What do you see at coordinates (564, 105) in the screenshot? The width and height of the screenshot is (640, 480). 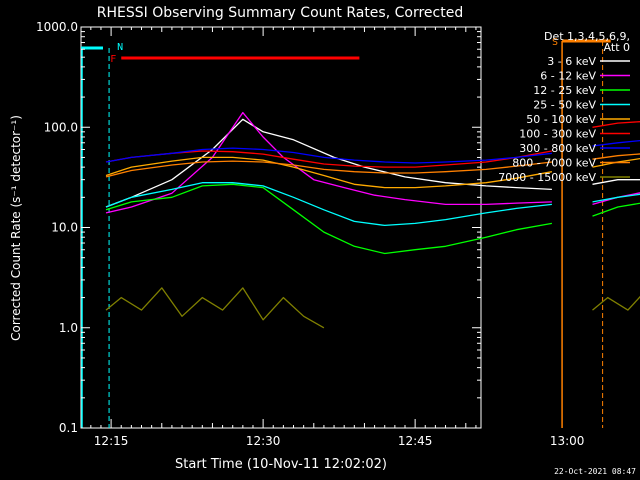 I see `legend-label: 25 - 50 keV` at bounding box center [564, 105].